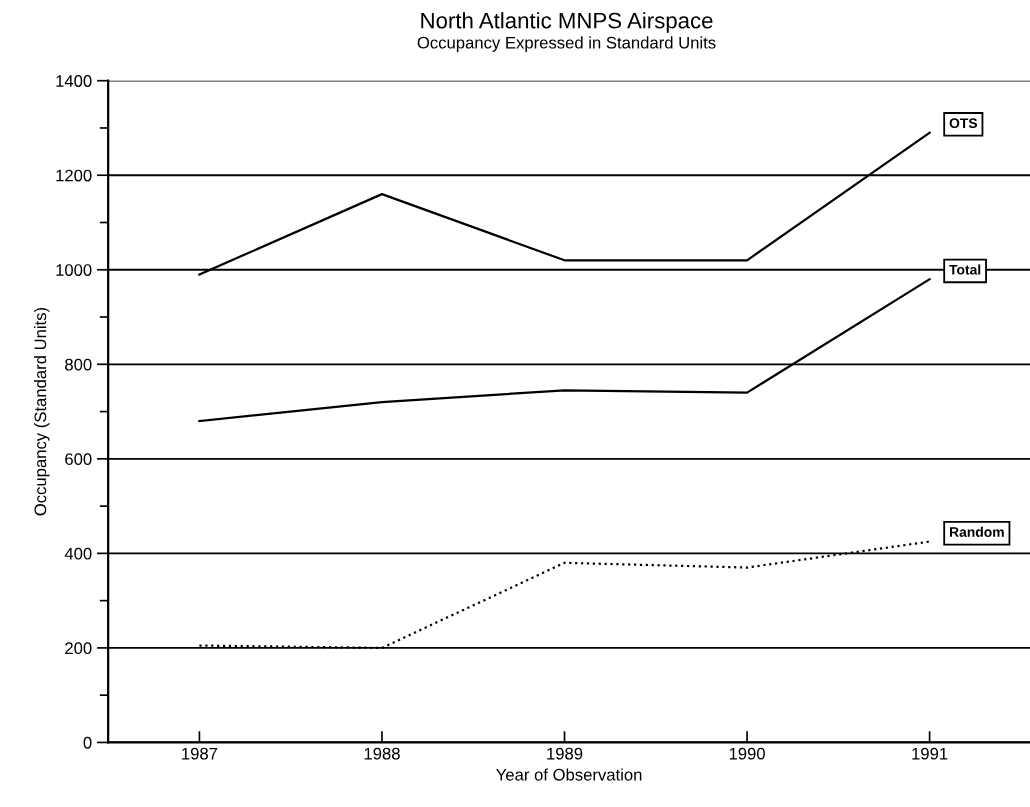  I want to click on x-tick-label: 1991, so click(930, 753).